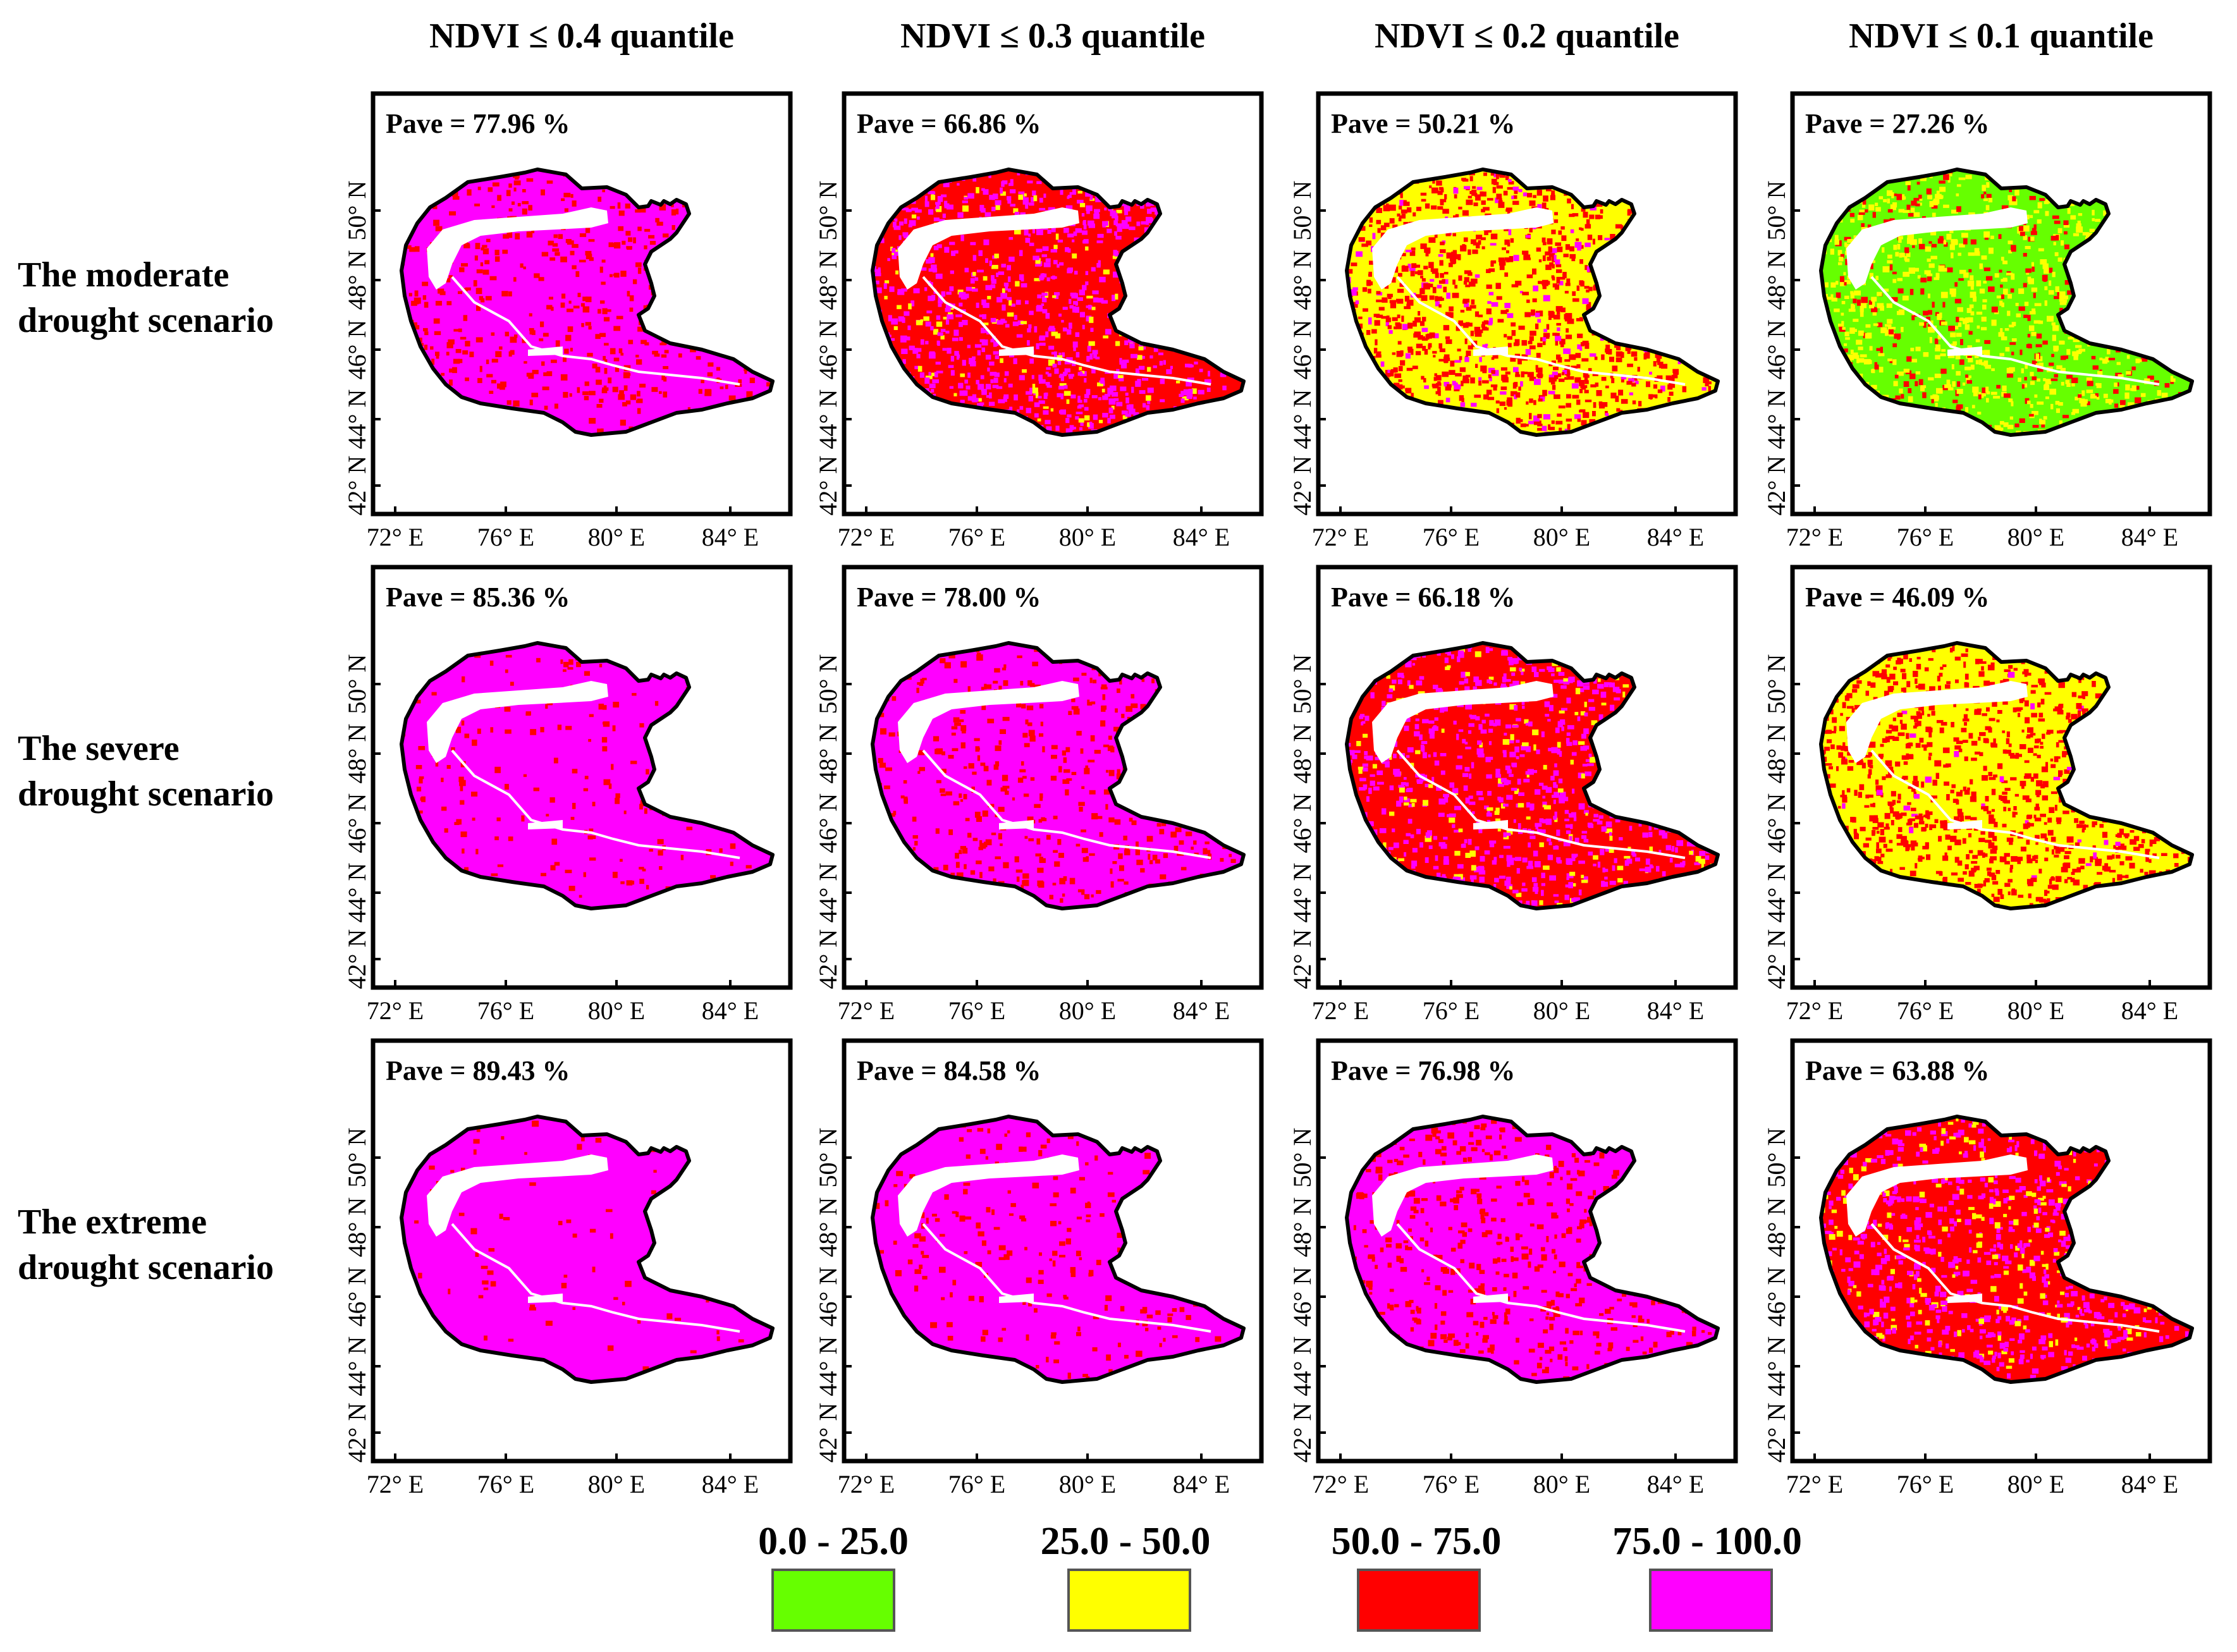  Describe the element at coordinates (478, 123) in the screenshot. I see `pave-label: Pave = 77.96 %` at that location.